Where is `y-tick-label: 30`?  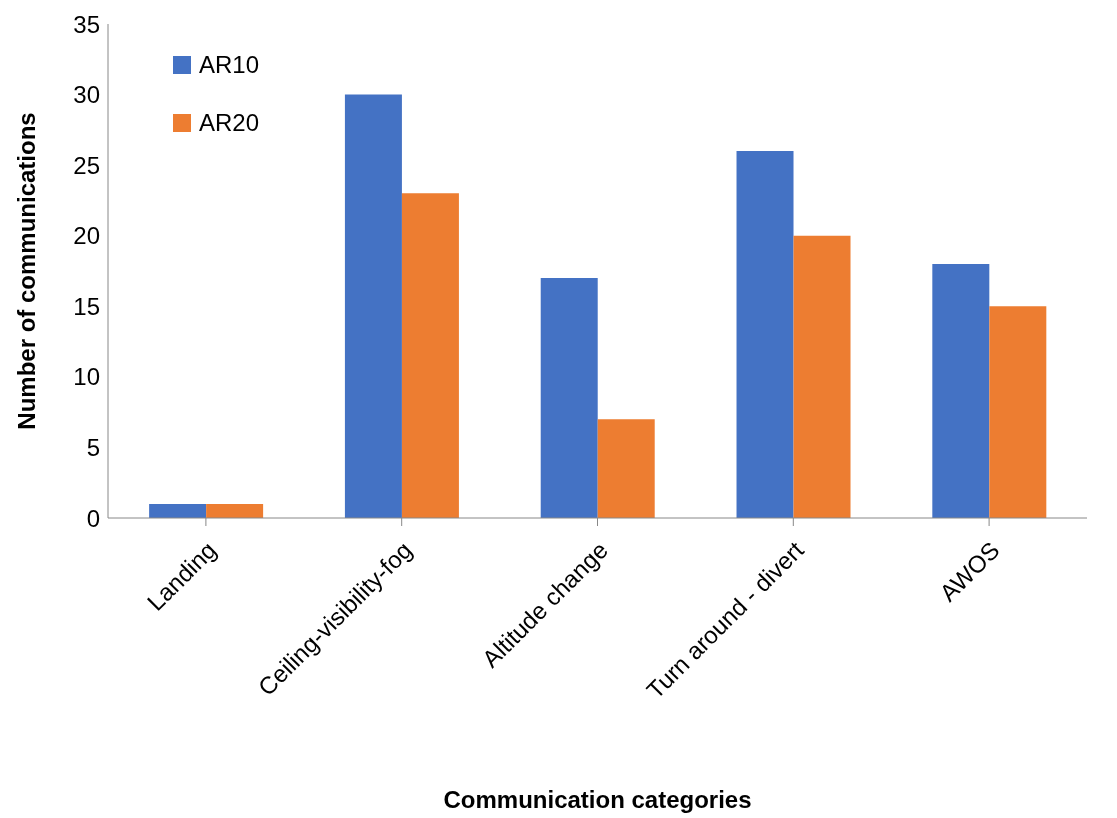 y-tick-label: 30 is located at coordinates (86, 95).